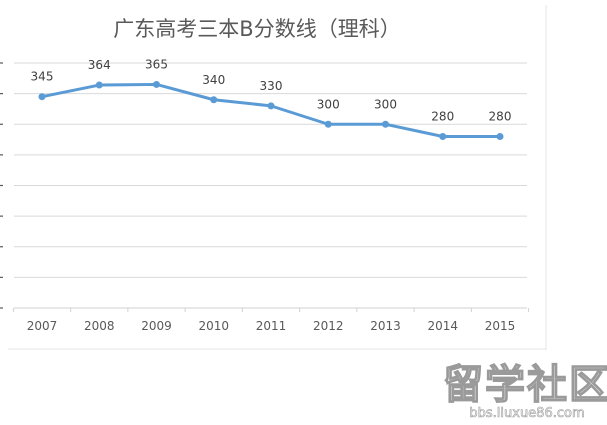 Image resolution: width=607 pixels, height=425 pixels. I want to click on data-label: 364, so click(99, 65).